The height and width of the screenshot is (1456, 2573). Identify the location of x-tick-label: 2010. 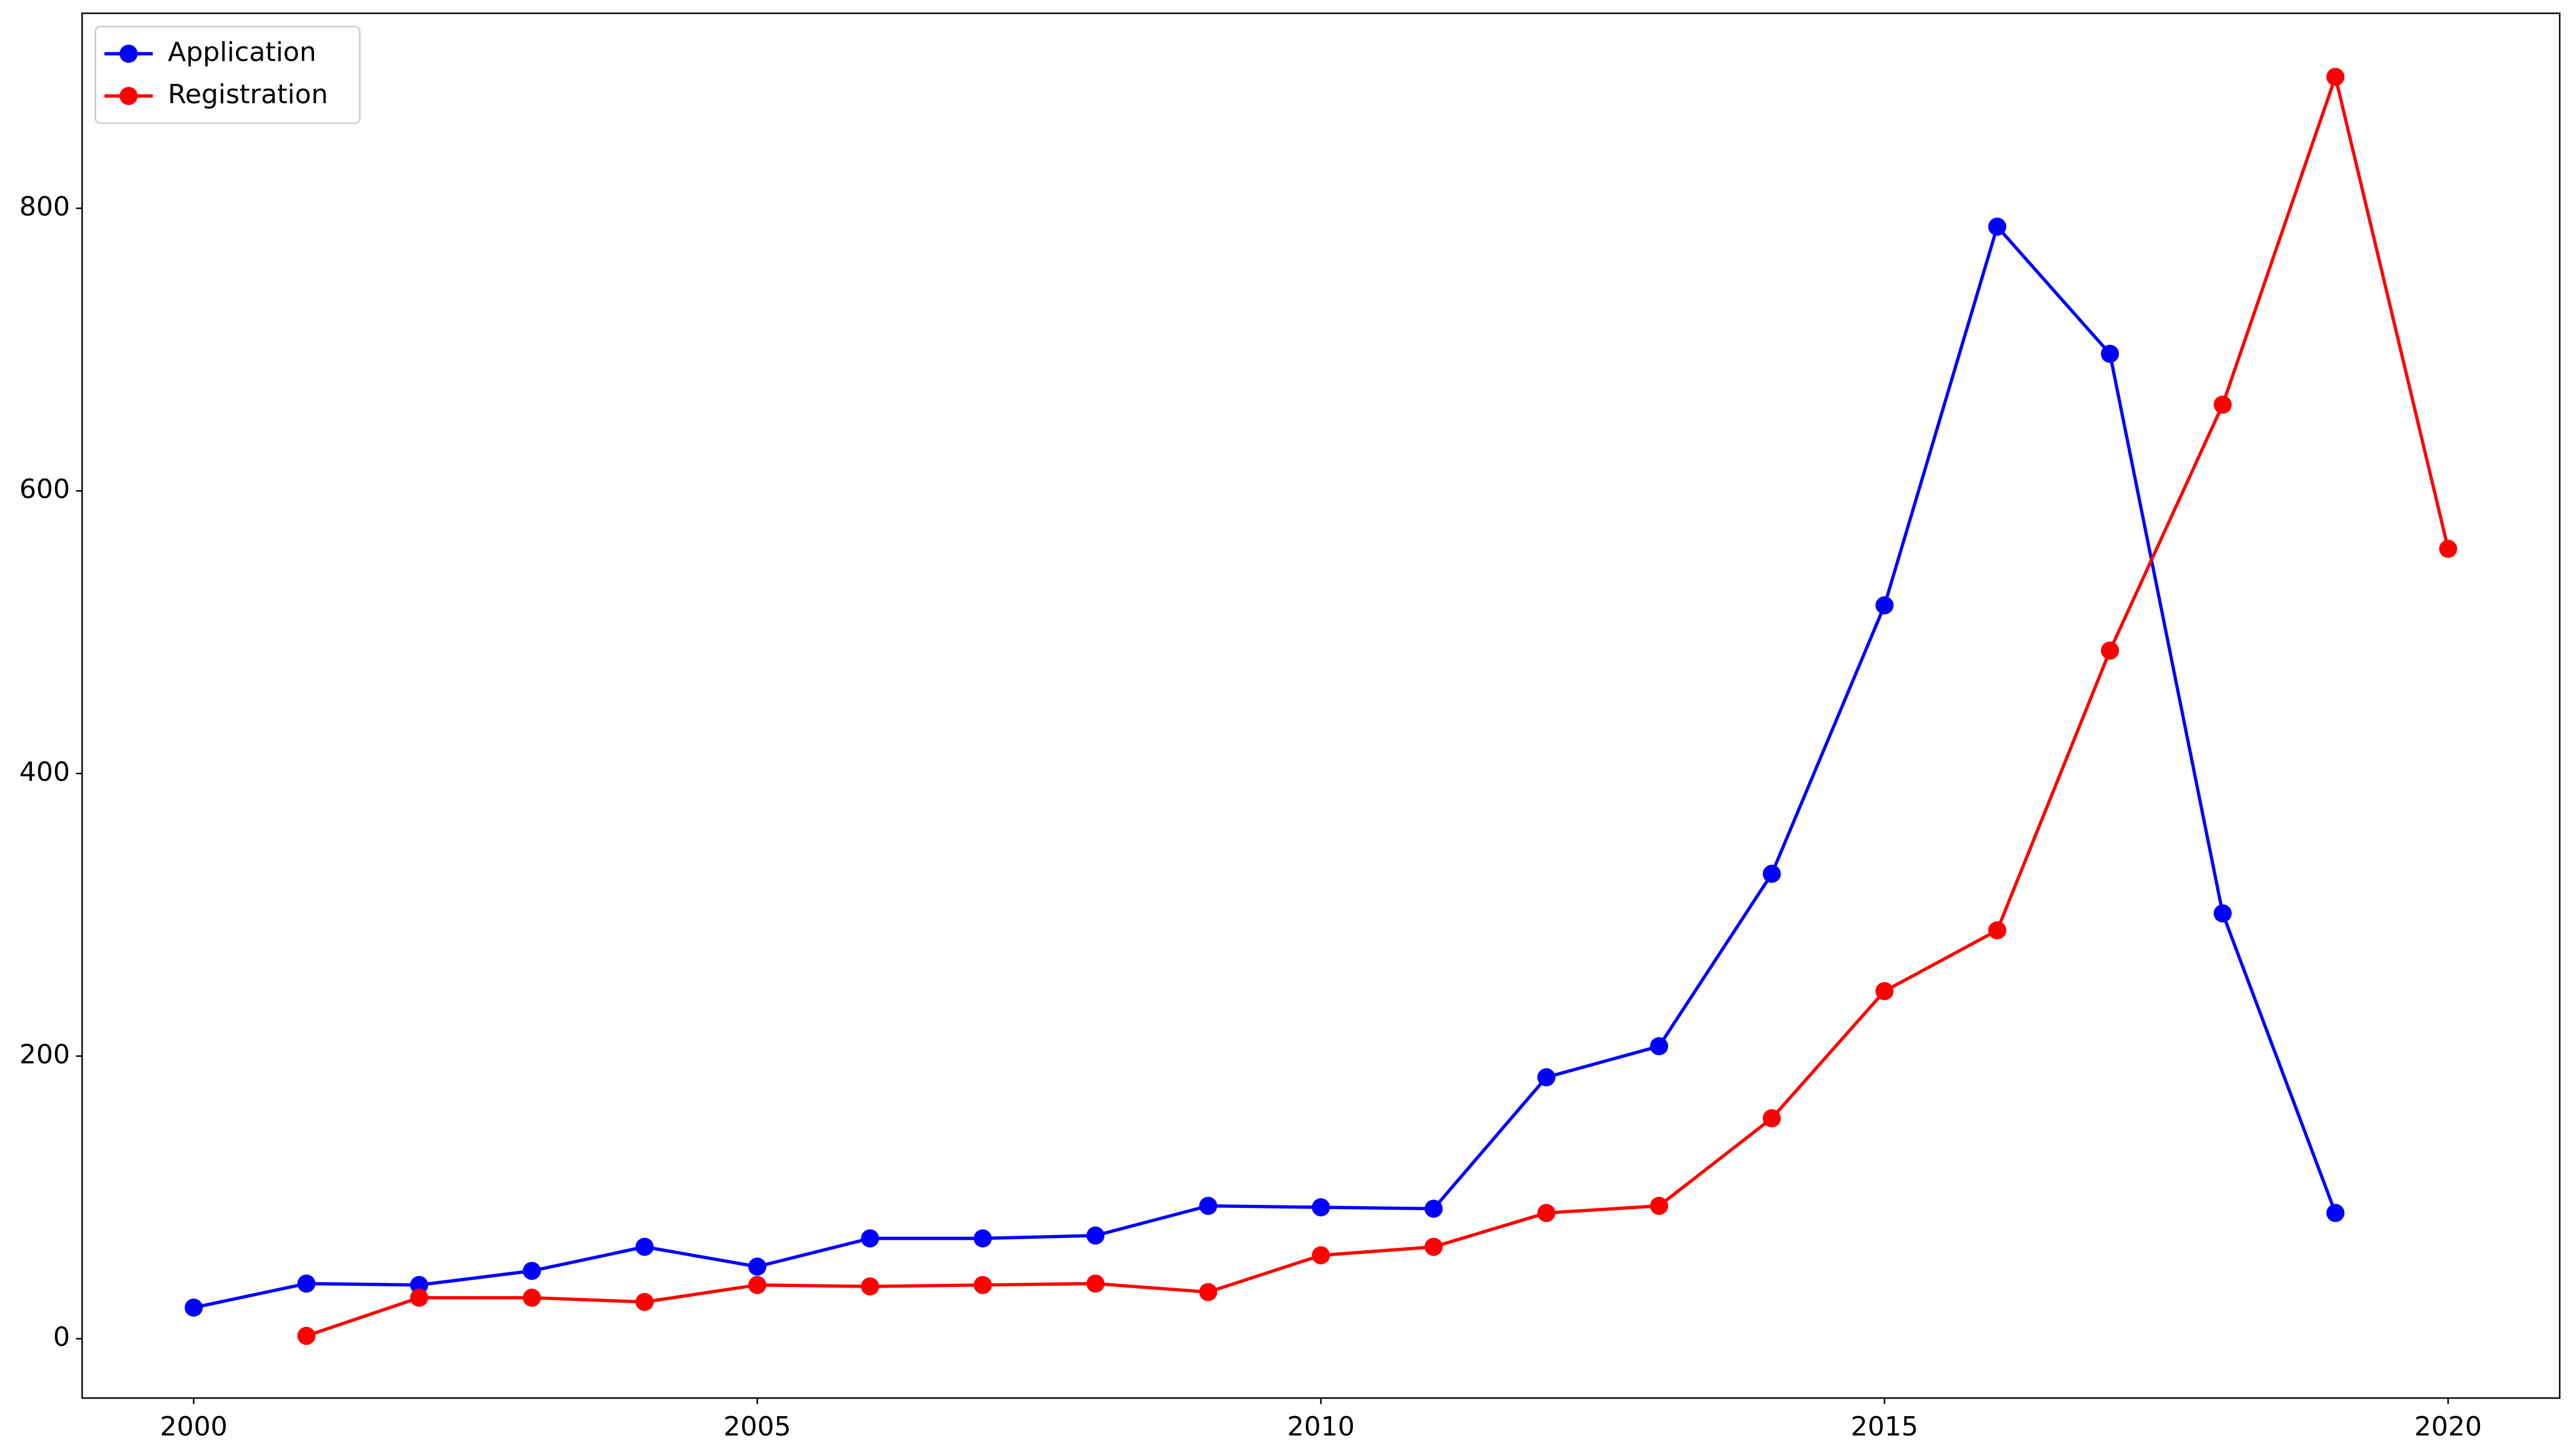
(1321, 1427).